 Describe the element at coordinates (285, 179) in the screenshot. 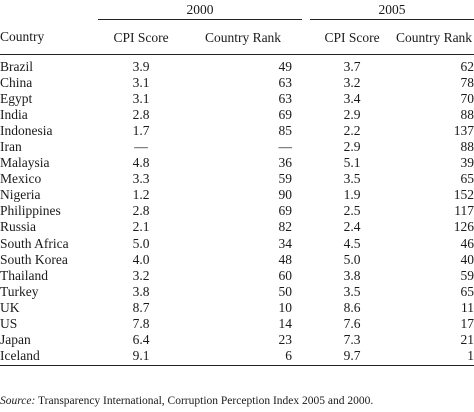

I see `cell-rank-2000: 59` at that location.